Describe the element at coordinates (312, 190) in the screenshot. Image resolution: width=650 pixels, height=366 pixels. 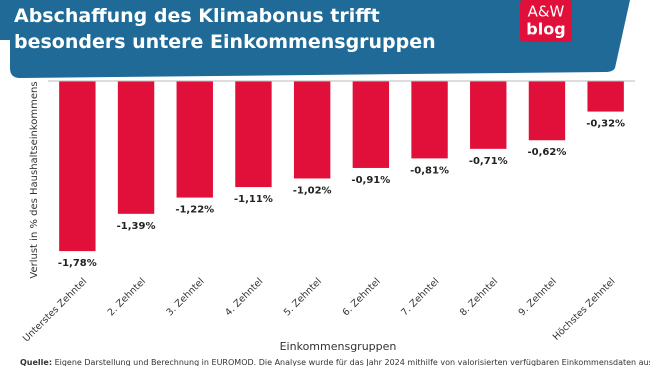
I see `value-label: -1,02%` at that location.